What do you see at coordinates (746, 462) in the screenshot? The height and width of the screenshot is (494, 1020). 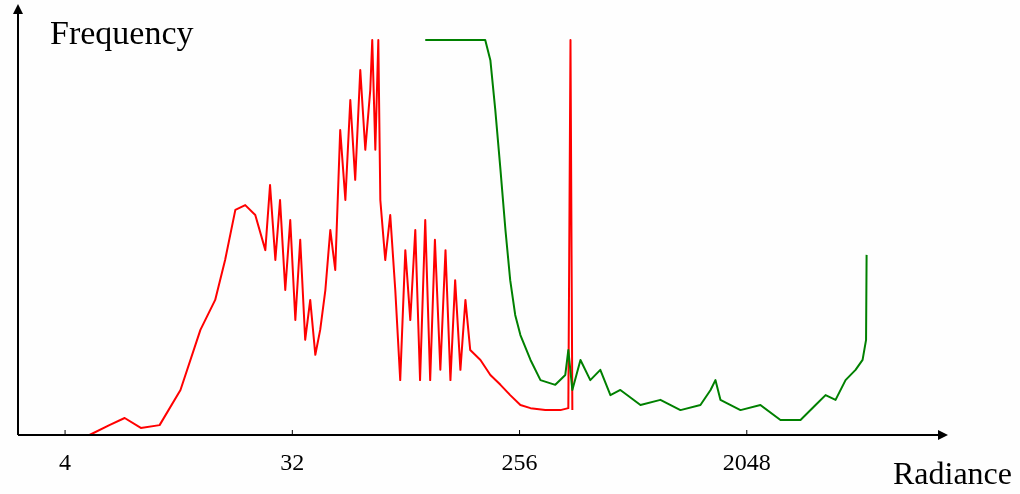 I see `x-tick-label: 2048` at bounding box center [746, 462].